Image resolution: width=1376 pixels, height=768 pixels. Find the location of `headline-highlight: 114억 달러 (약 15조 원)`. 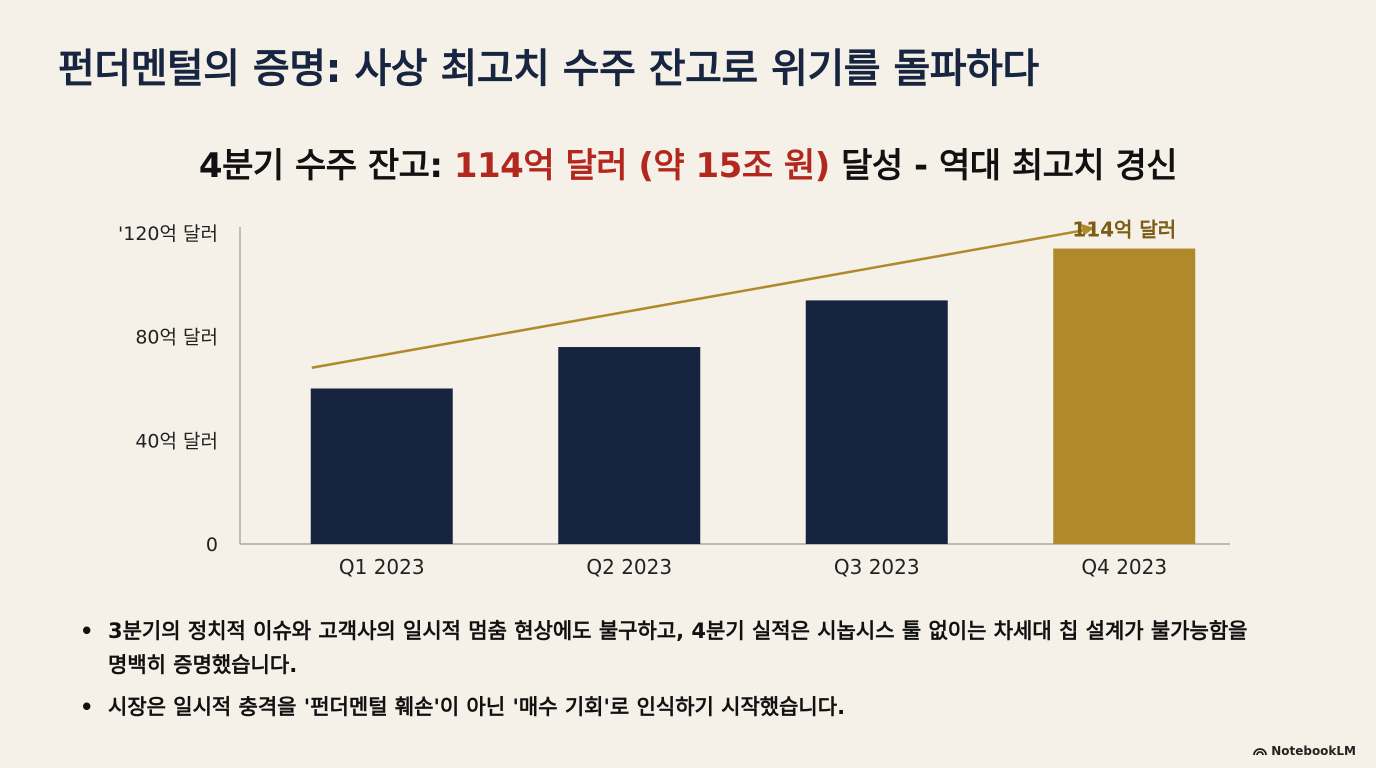

headline-highlight: 114억 달러 (약 15조 원) is located at coordinates (641, 166).